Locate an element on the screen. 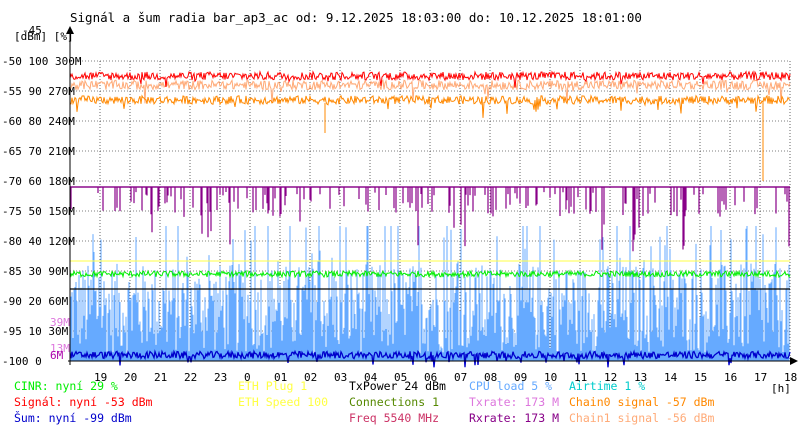  x-tick-label: 19 is located at coordinates (100, 377).